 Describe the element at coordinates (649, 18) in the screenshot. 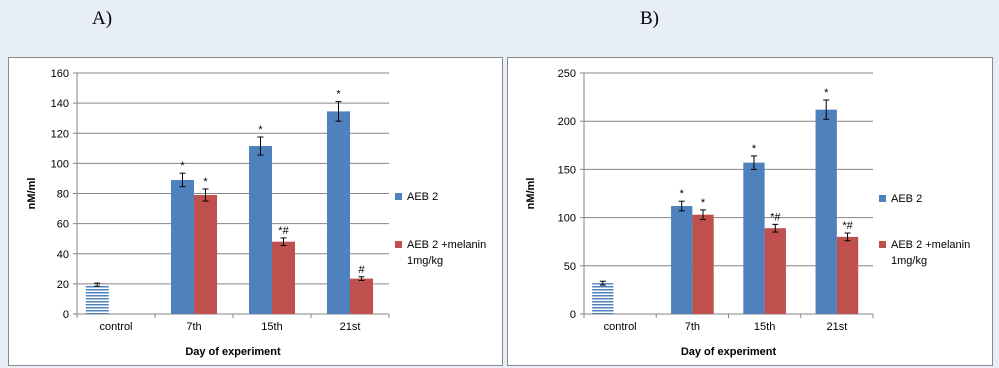

I see `panel-label-b: B)` at that location.